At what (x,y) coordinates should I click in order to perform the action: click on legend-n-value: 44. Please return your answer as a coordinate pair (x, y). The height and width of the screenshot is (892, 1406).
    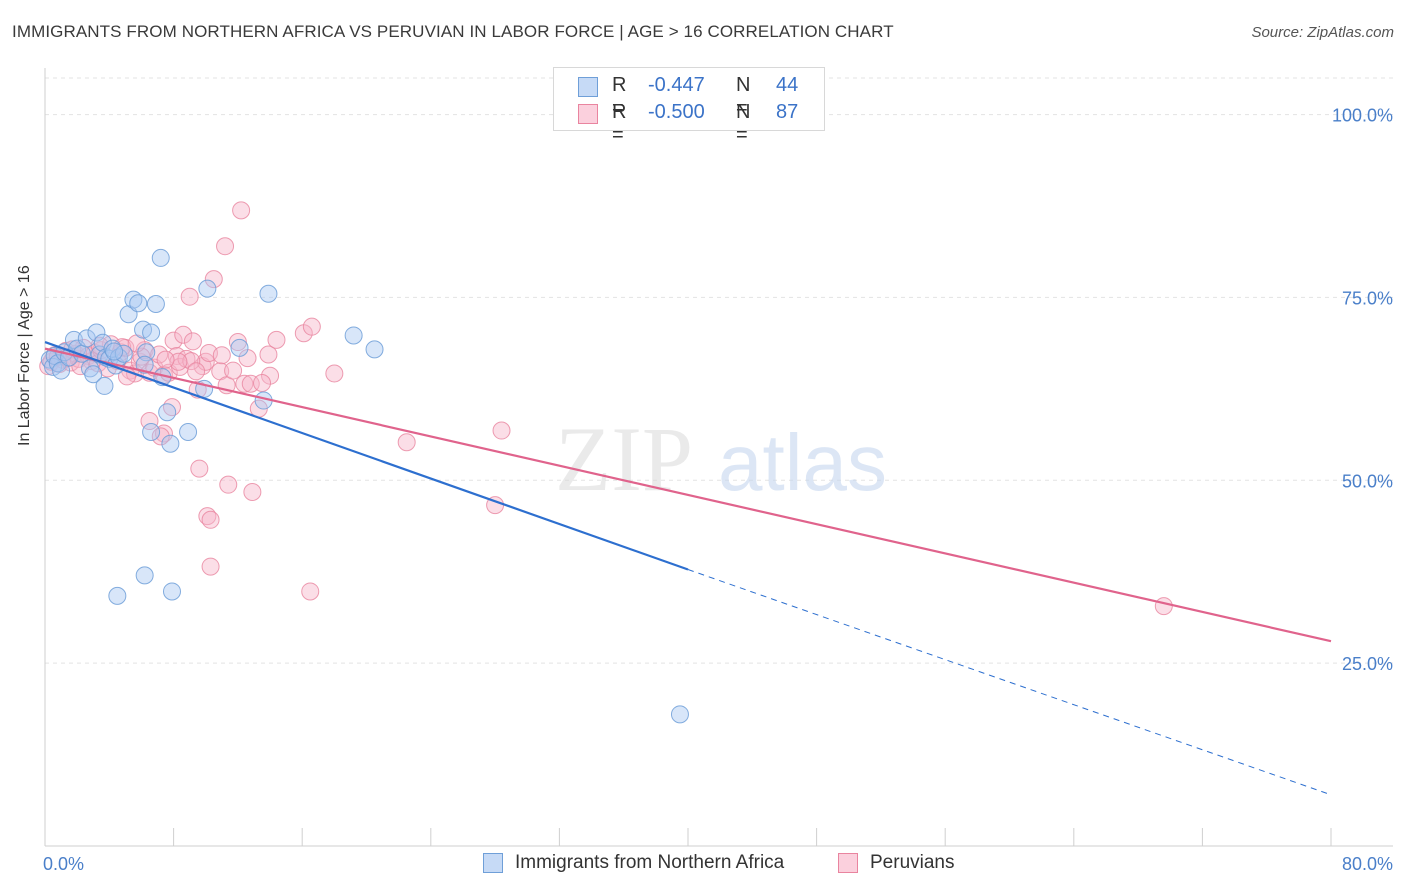
    Looking at the image, I should click on (787, 85).